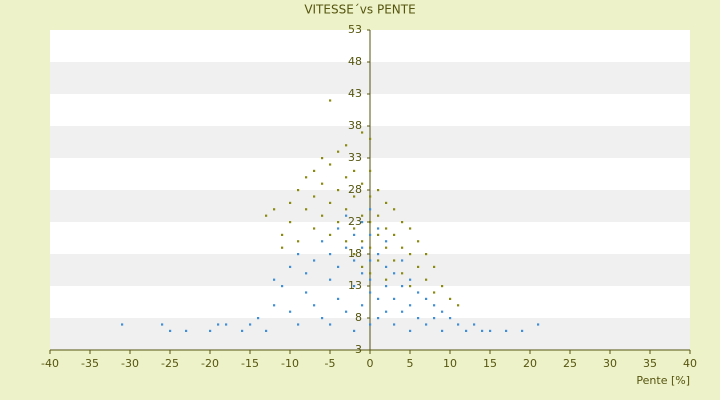 The image size is (720, 400). Describe the element at coordinates (170, 363) in the screenshot. I see `x-tick-label: -25` at that location.